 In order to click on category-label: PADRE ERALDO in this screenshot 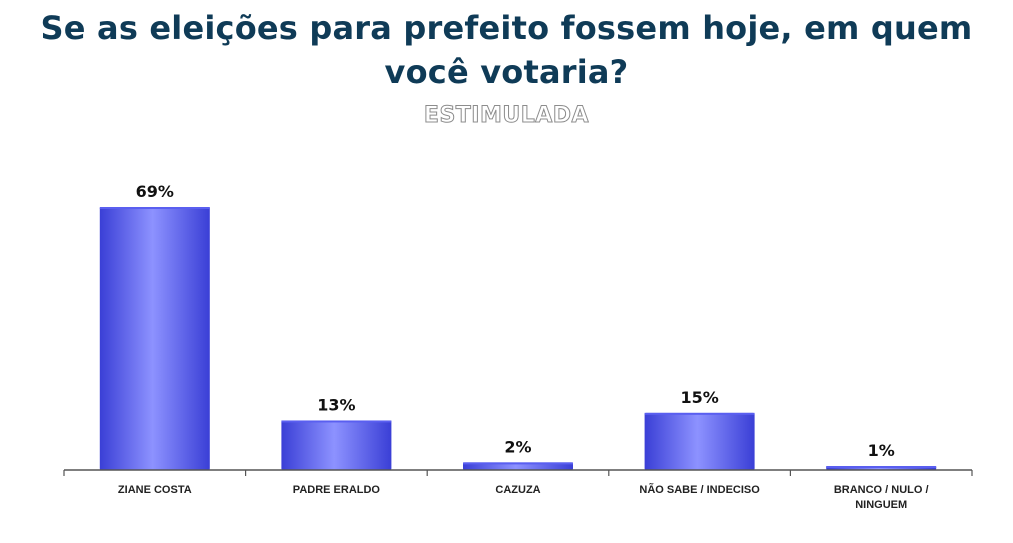, I will do `click(337, 490)`.